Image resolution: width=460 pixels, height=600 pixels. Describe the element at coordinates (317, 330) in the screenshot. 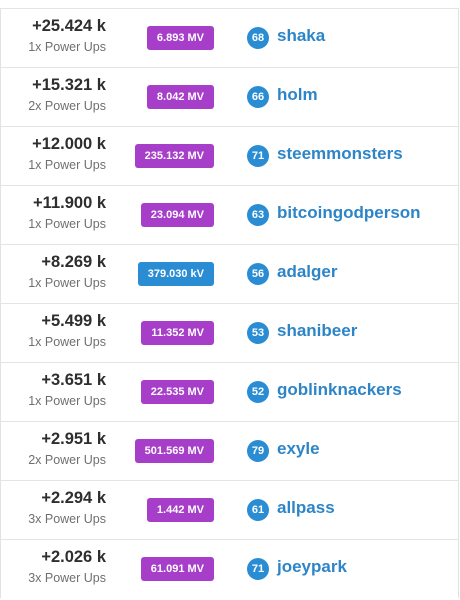

I see `user-name-link: shanibeer` at that location.